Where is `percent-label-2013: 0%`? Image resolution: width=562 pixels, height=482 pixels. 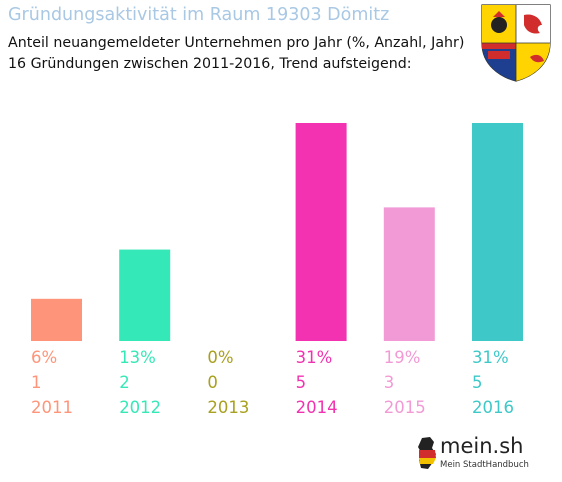
percent-label-2013: 0% is located at coordinates (220, 357).